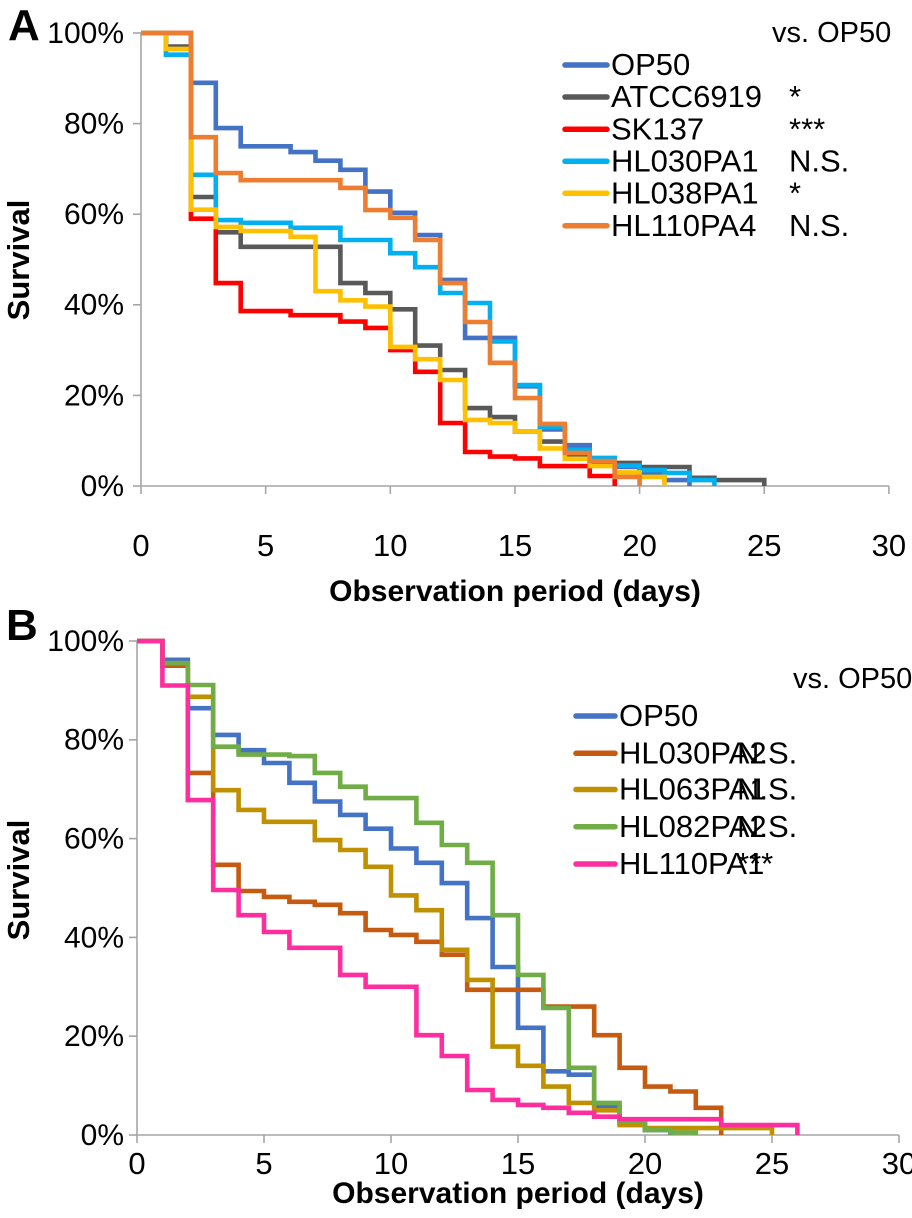  Describe the element at coordinates (852, 679) in the screenshot. I see `panel-b-legend-header: vs. OP50` at that location.